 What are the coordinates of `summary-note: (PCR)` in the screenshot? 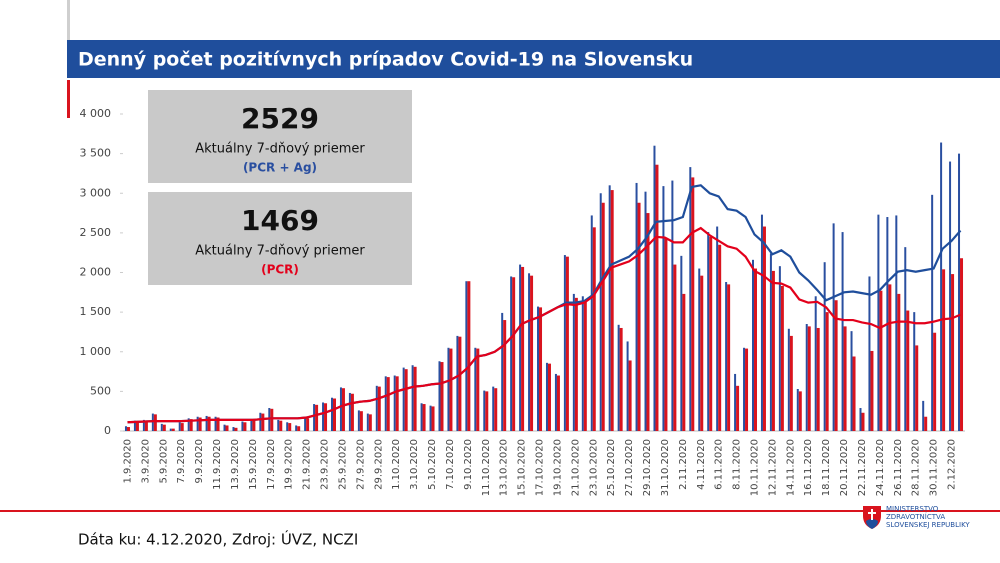 It's located at (280, 270).